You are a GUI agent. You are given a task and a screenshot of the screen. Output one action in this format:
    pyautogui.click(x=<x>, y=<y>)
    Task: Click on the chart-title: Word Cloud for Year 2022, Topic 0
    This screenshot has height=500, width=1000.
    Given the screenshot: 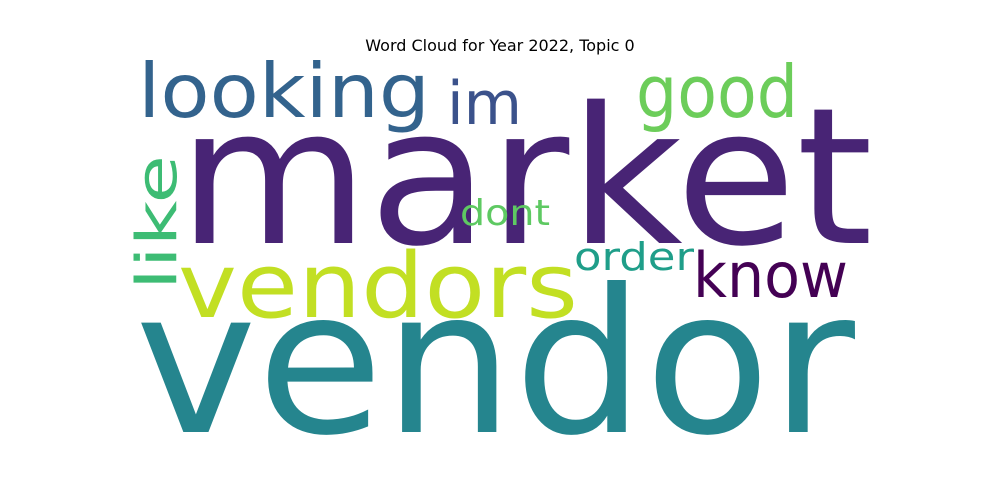 What is the action you would take?
    pyautogui.click(x=500, y=45)
    